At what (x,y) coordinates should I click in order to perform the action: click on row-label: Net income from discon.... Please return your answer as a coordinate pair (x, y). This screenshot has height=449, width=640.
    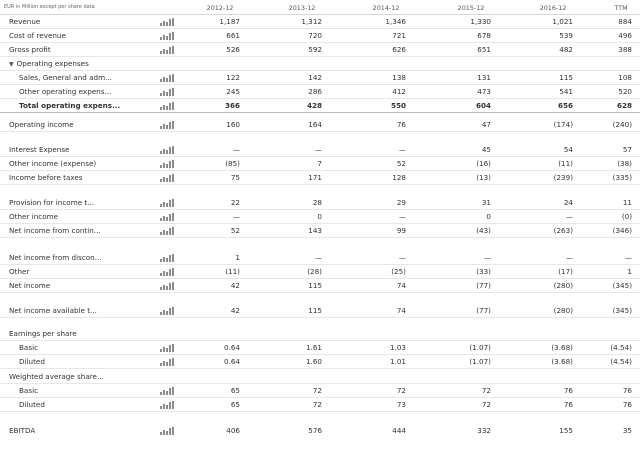
    Looking at the image, I should click on (55, 257).